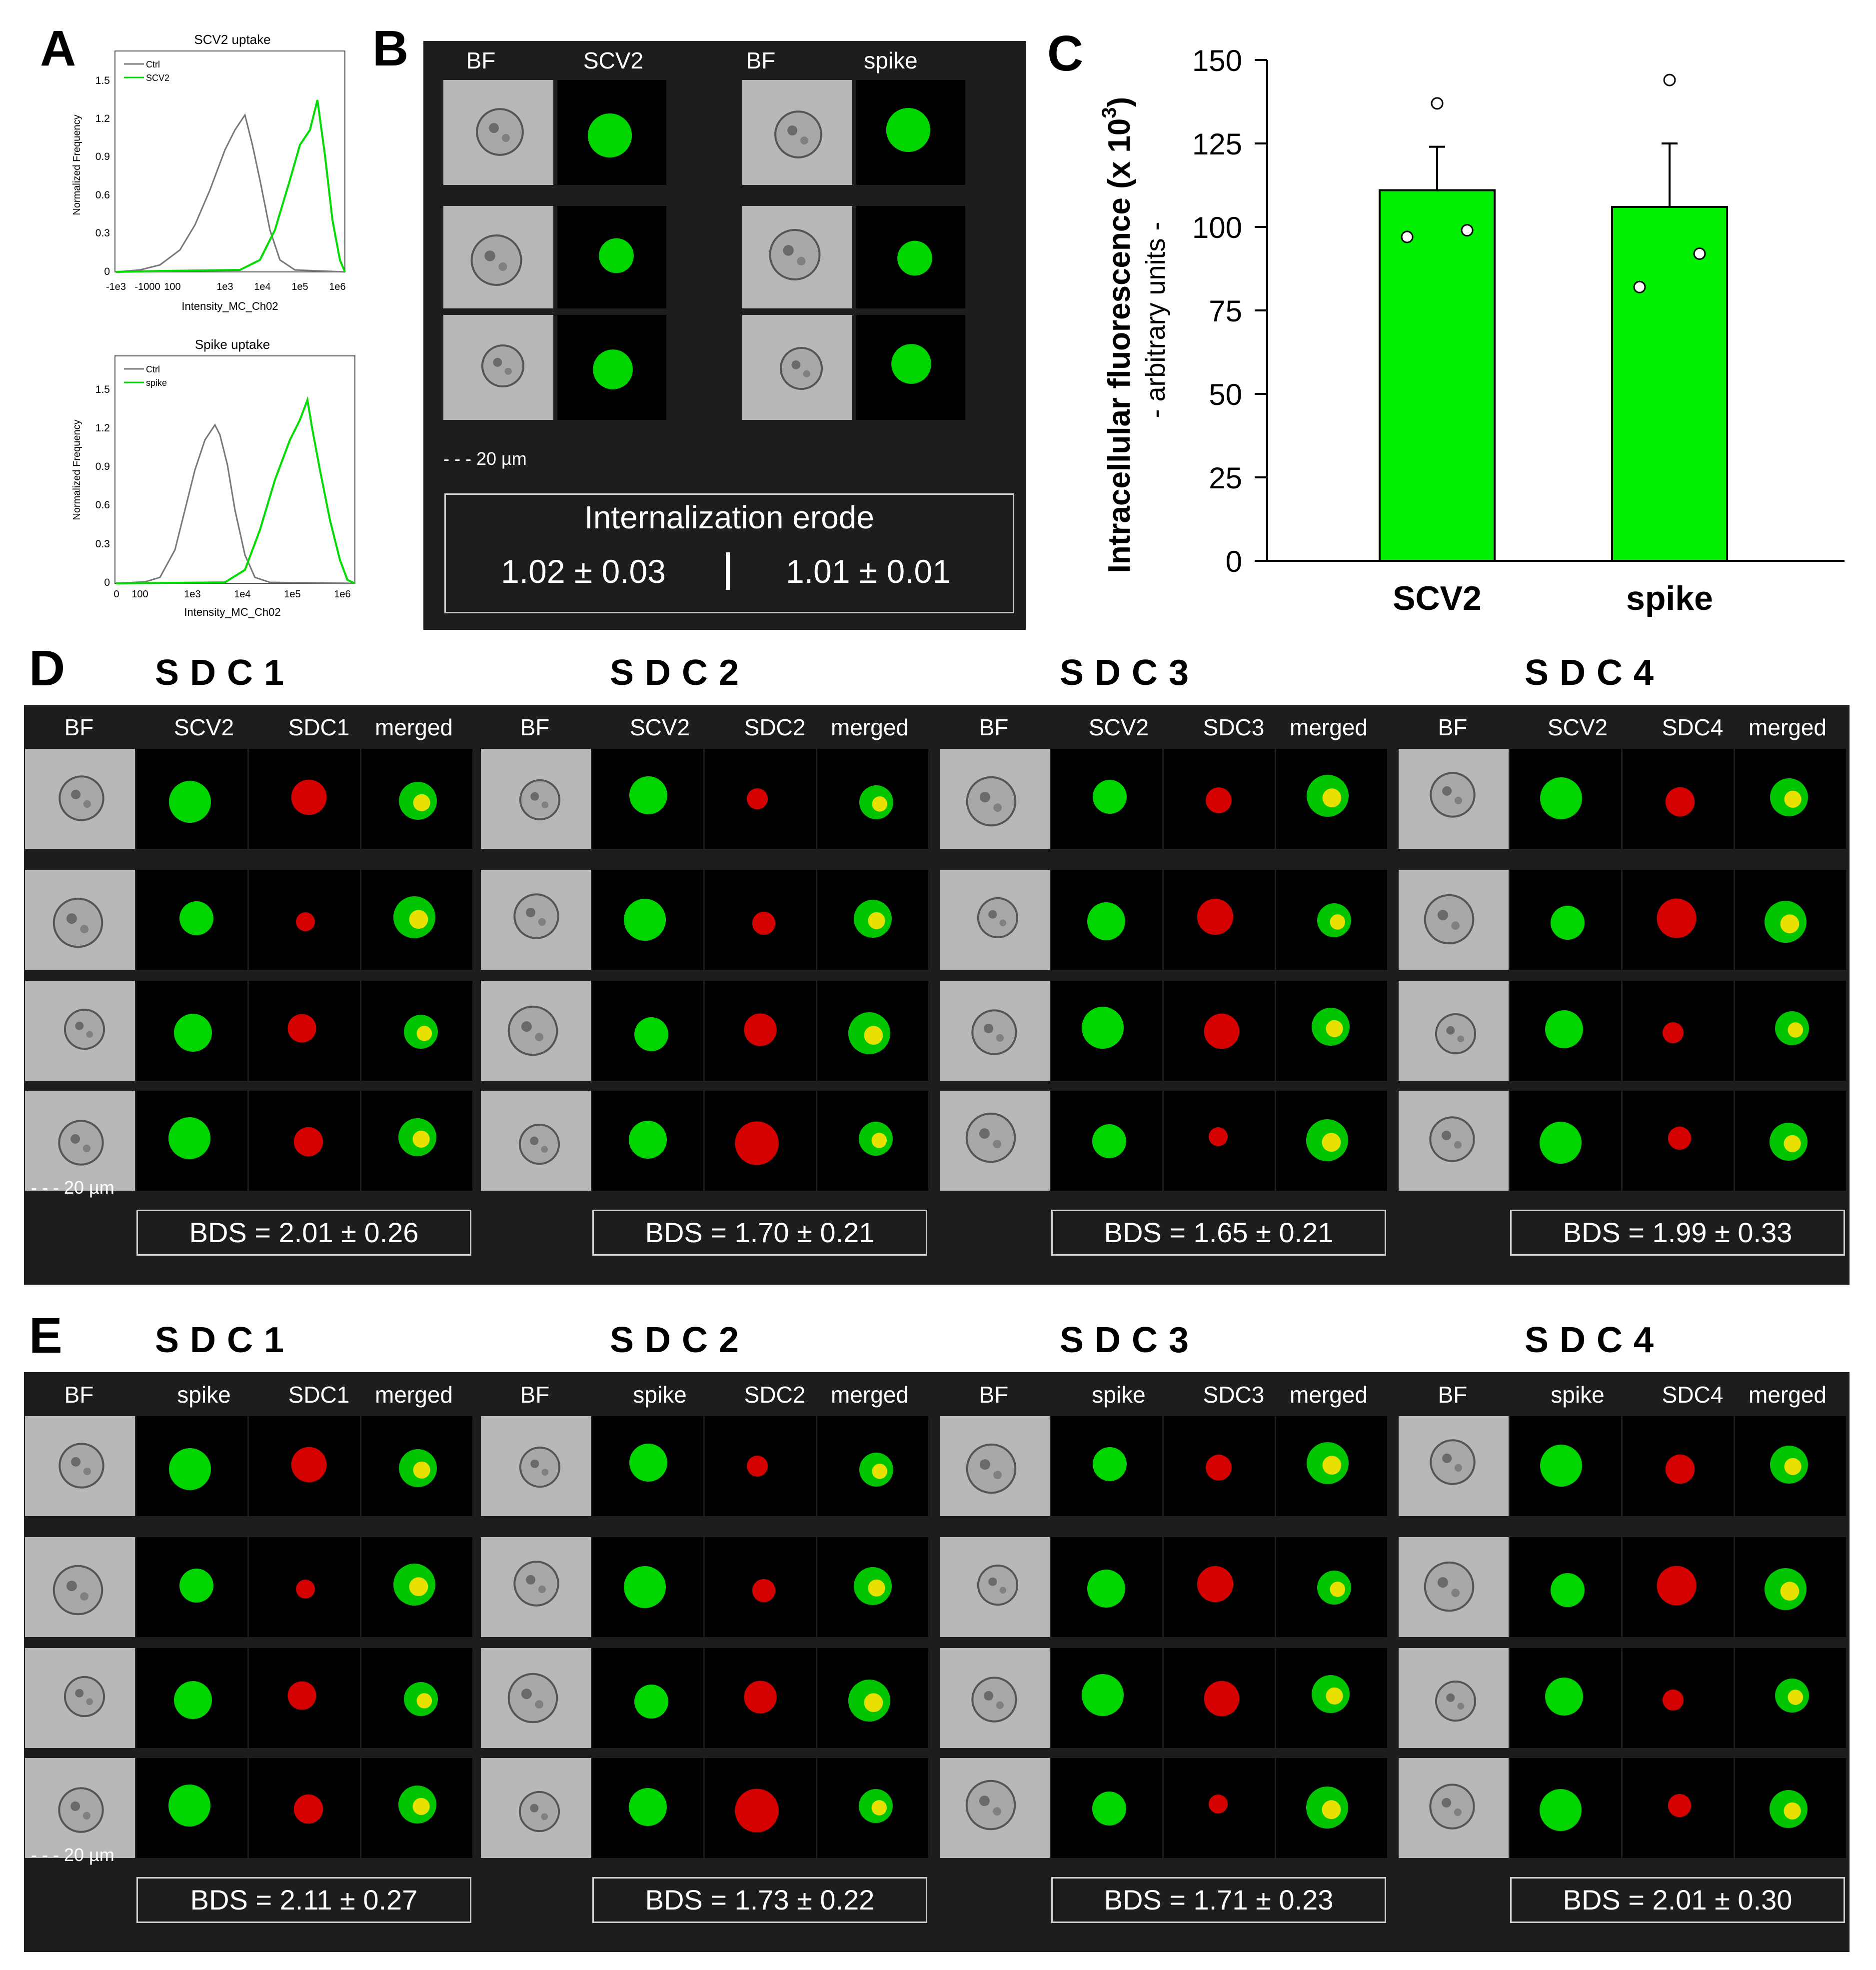 The height and width of the screenshot is (1970, 1876). Describe the element at coordinates (224, 1340) in the screenshot. I see `group-title-sdc1: SDC1` at that location.